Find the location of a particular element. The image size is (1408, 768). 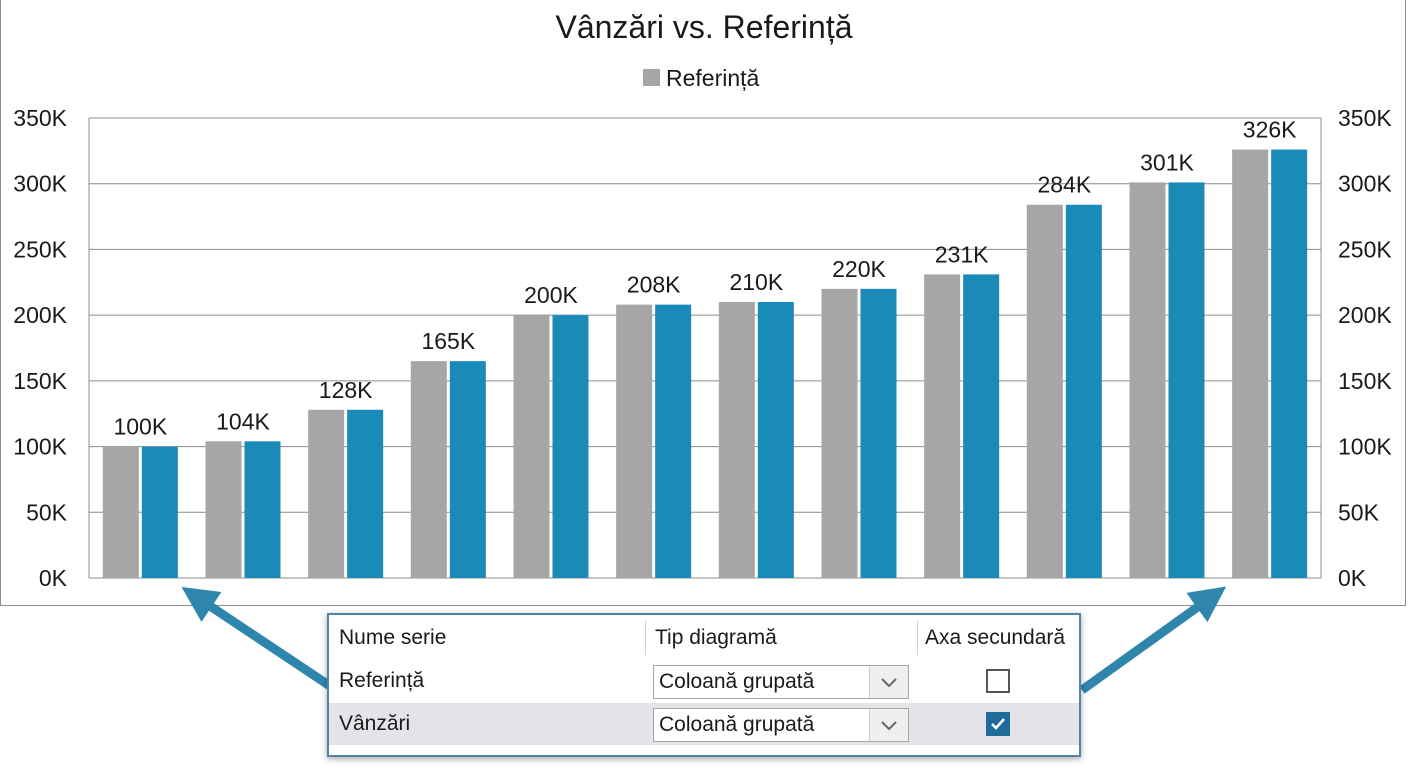

y-tick-label-left: 200K is located at coordinates (40, 315).